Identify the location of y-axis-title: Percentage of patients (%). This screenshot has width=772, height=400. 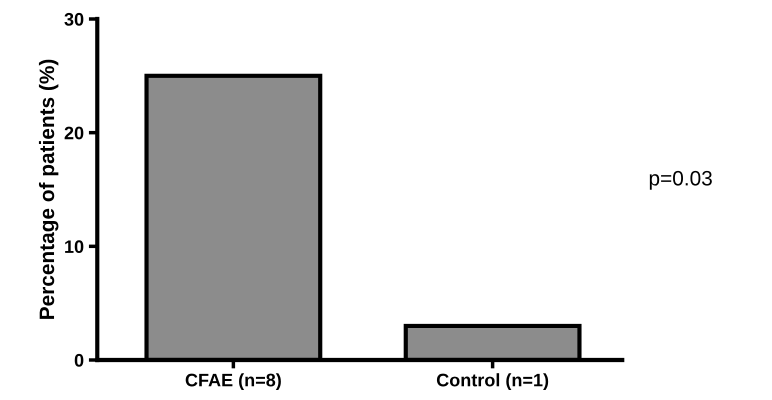
(48, 189).